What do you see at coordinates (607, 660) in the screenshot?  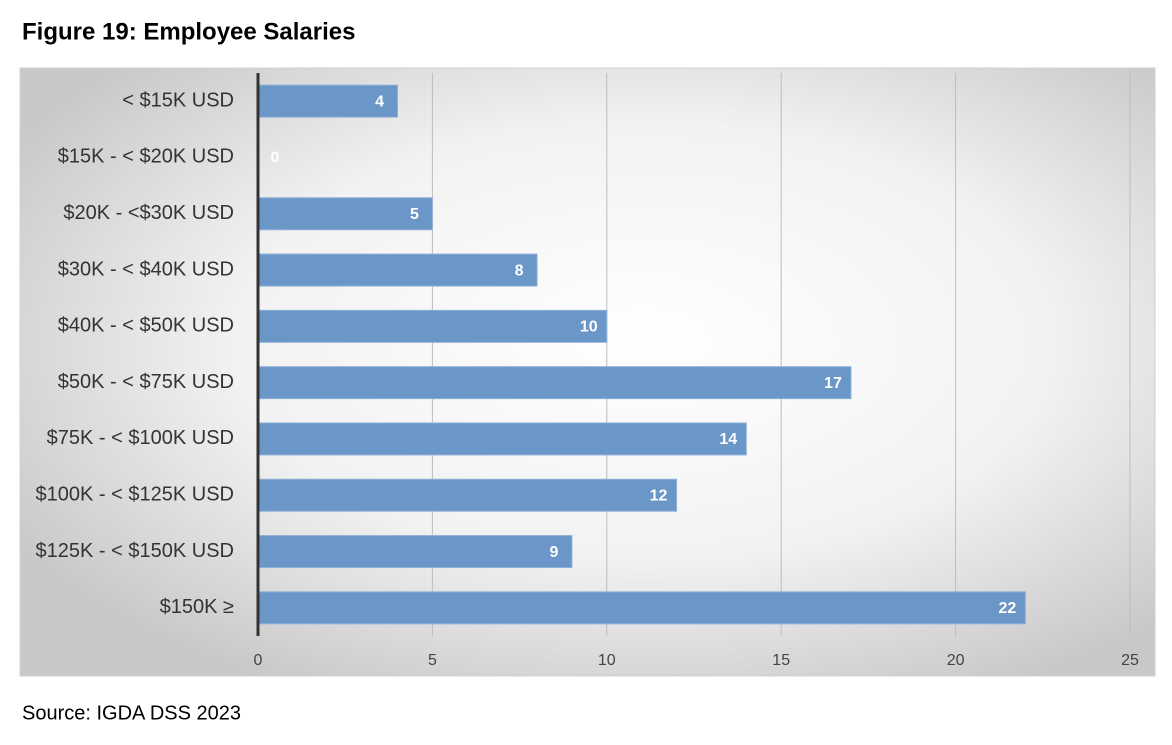 I see `x-tick-label: 10` at bounding box center [607, 660].